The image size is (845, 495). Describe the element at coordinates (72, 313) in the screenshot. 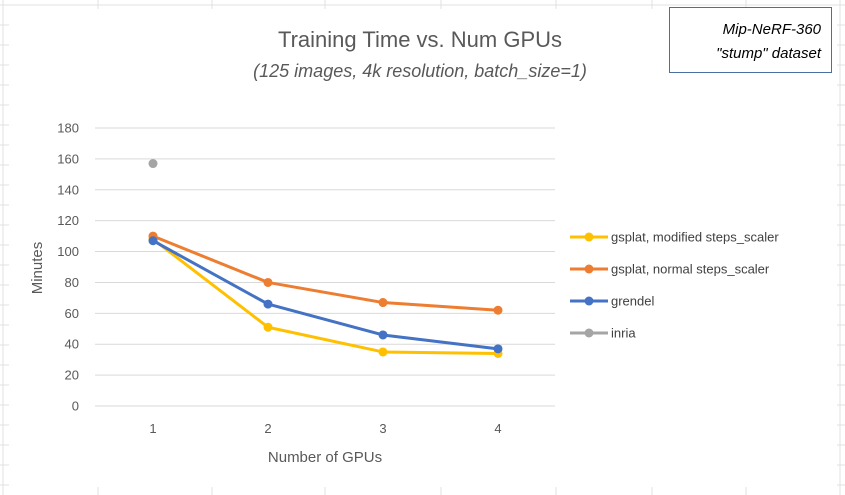

I see `y-tick-label: 60` at that location.